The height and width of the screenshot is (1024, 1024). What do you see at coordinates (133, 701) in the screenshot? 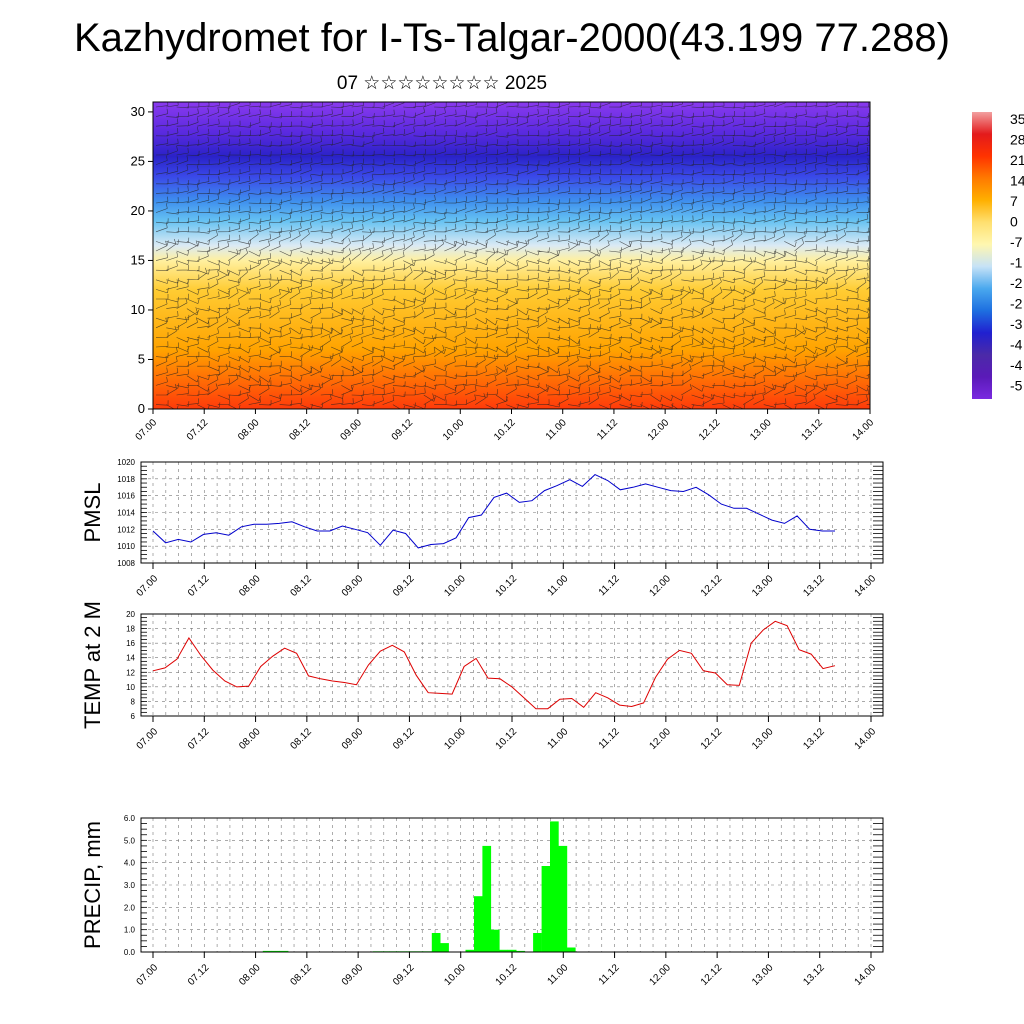
I see `y-tick-label: 8` at bounding box center [133, 701].